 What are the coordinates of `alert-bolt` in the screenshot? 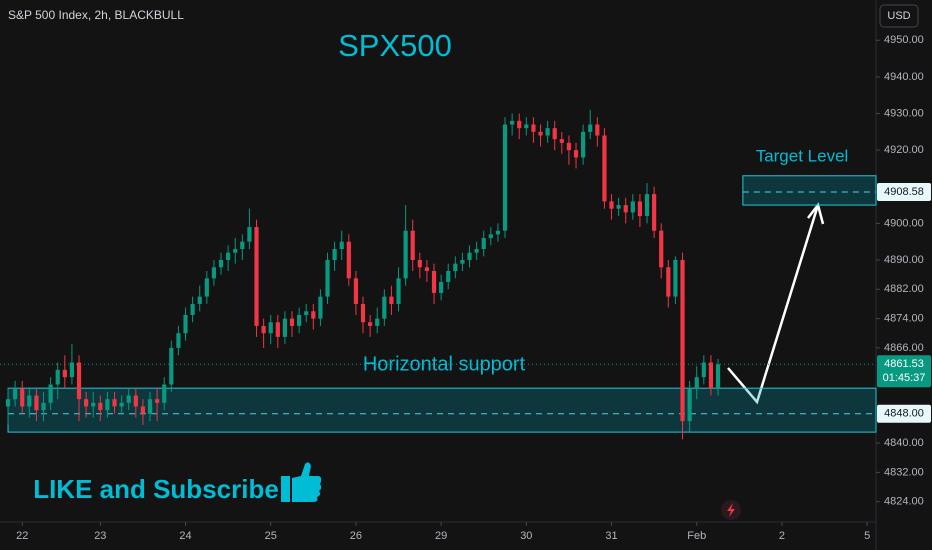 It's located at (731, 510).